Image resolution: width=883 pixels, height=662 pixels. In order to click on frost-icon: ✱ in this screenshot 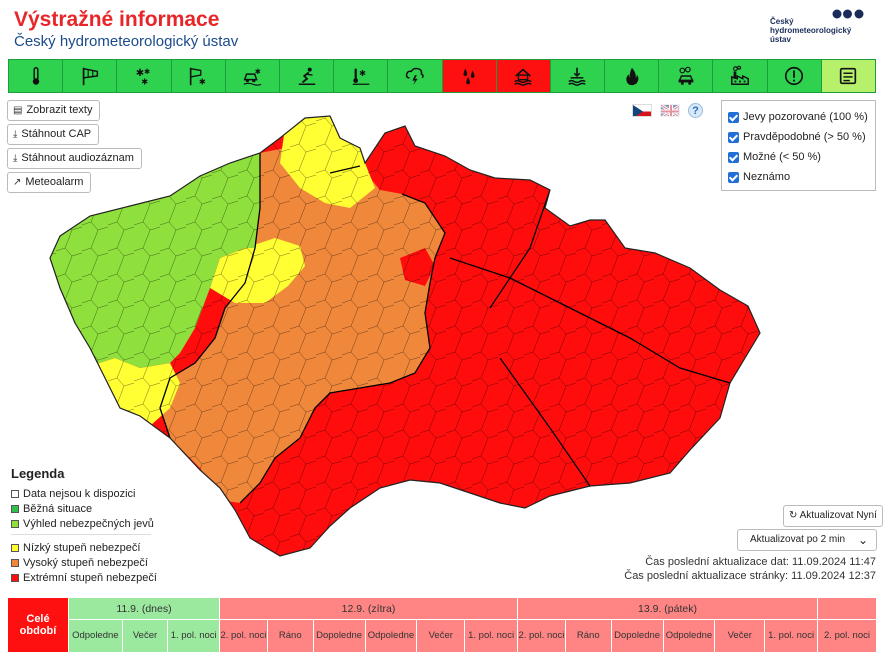, I will do `click(360, 76)`.